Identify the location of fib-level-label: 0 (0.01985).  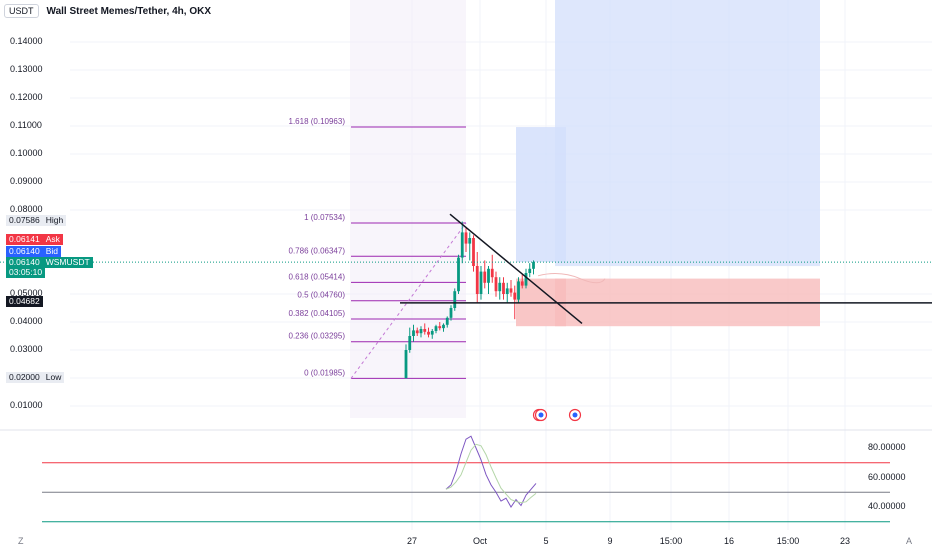
(324, 372).